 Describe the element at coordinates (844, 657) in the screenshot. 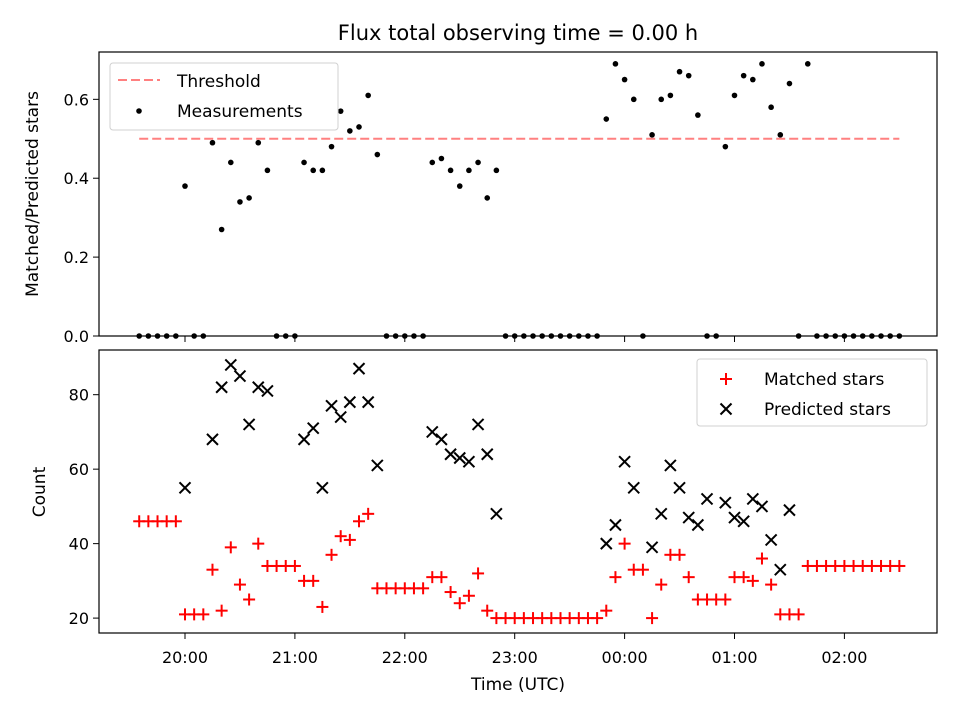

I see `x-tick-label: 02:00` at that location.